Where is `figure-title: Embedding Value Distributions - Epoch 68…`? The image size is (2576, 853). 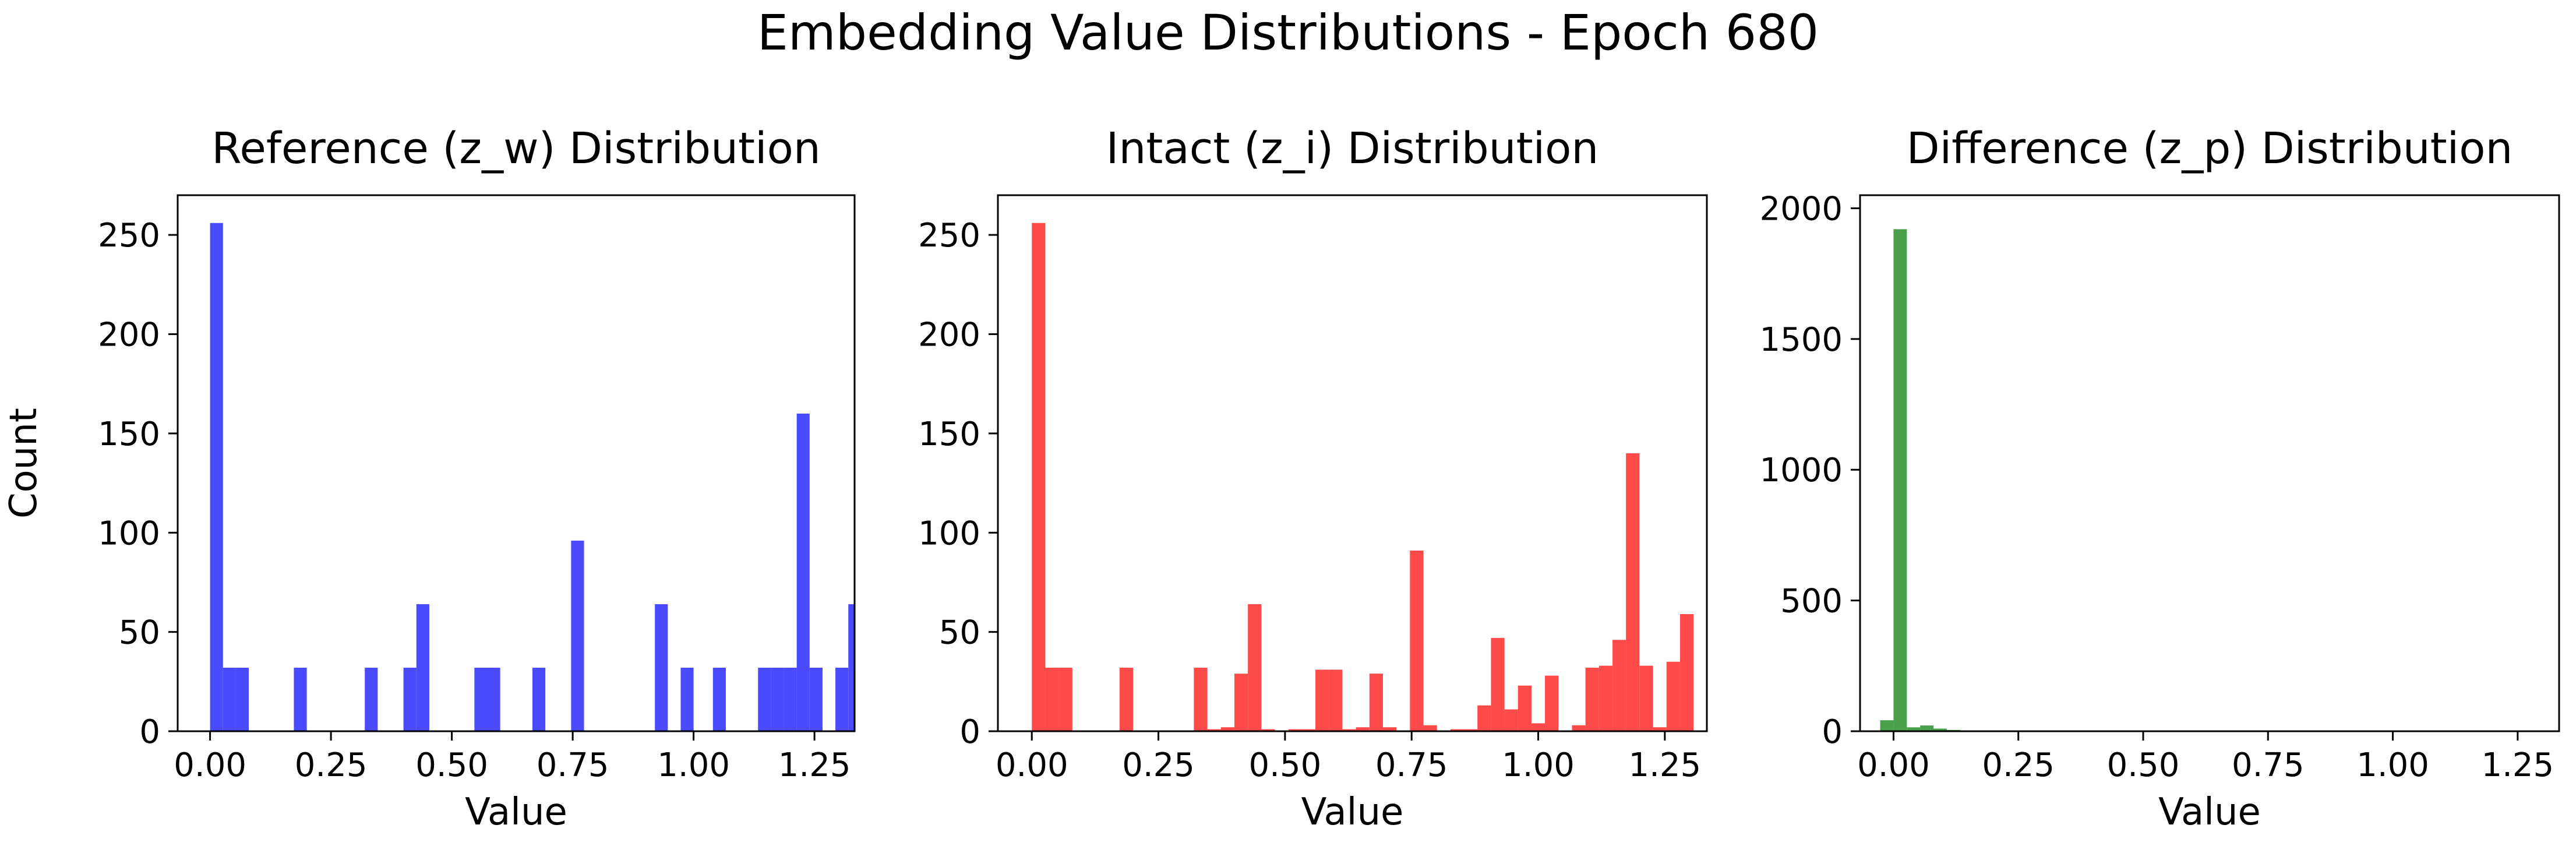
figure-title: Embedding Value Distributions - Epoch 68… is located at coordinates (1288, 32).